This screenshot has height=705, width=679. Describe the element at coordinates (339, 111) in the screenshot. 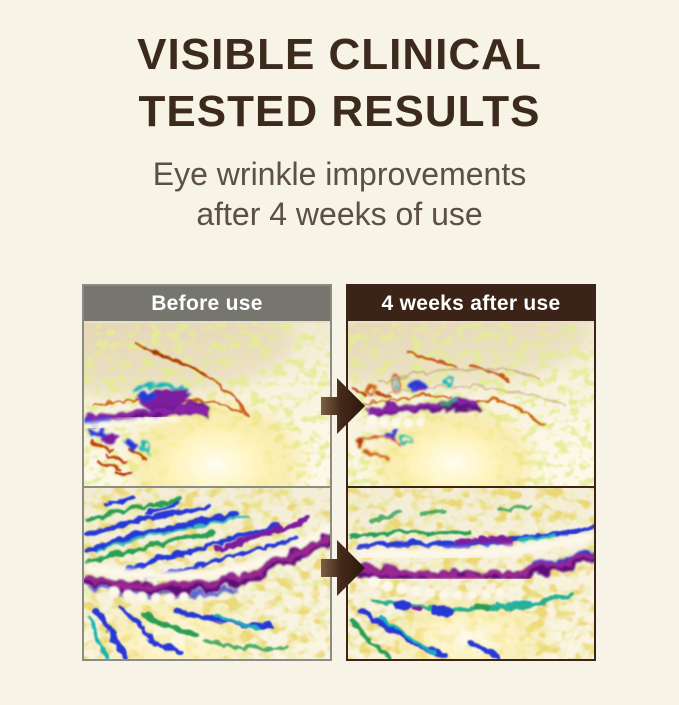

I see `page-title-line2: TESTED RESULTS` at that location.